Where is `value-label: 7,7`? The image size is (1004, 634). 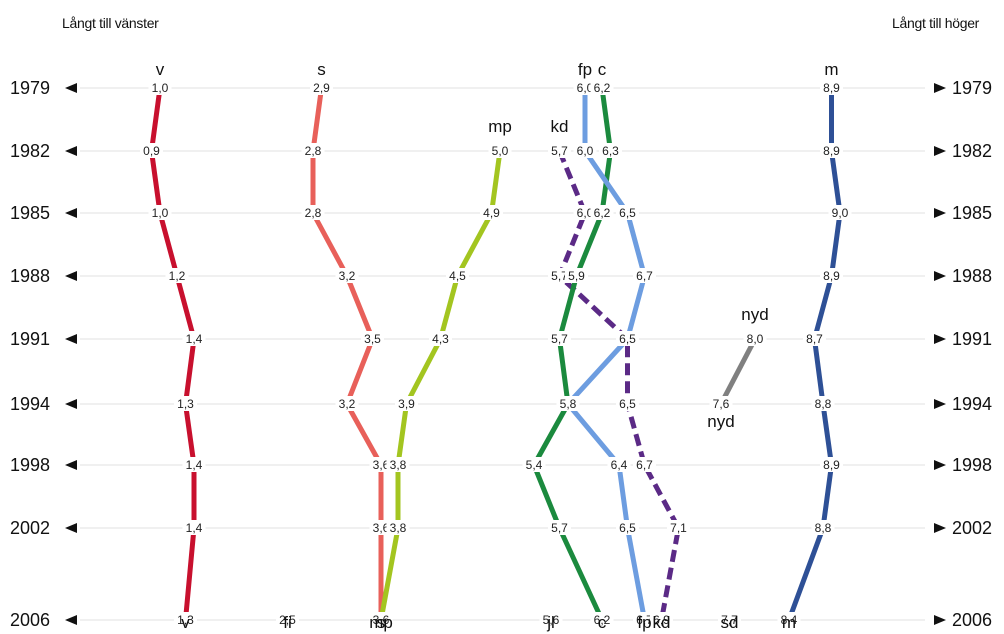 value-label: 7,7 is located at coordinates (729, 620).